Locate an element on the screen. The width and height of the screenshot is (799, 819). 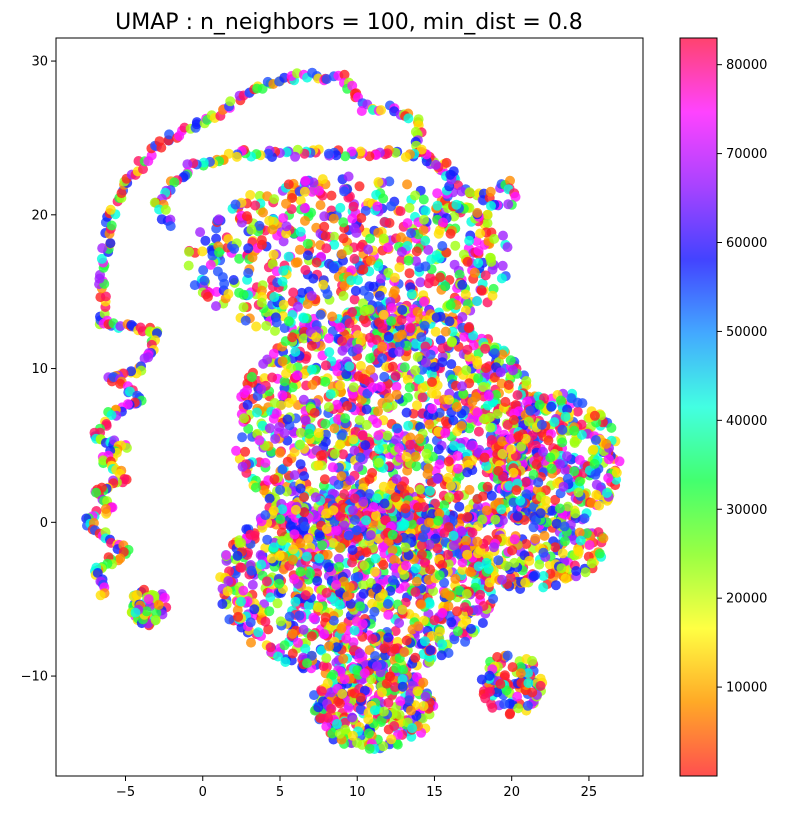
x-tick-label: 5 is located at coordinates (280, 792).